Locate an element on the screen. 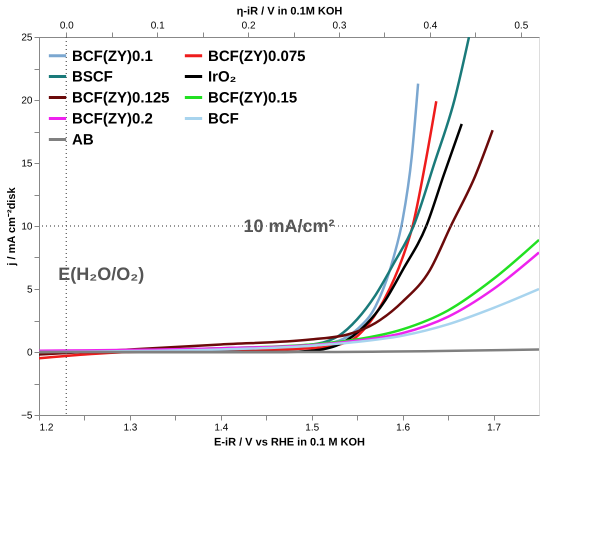 This screenshot has height=535, width=609. x-tick-label: 1.5 is located at coordinates (312, 428).